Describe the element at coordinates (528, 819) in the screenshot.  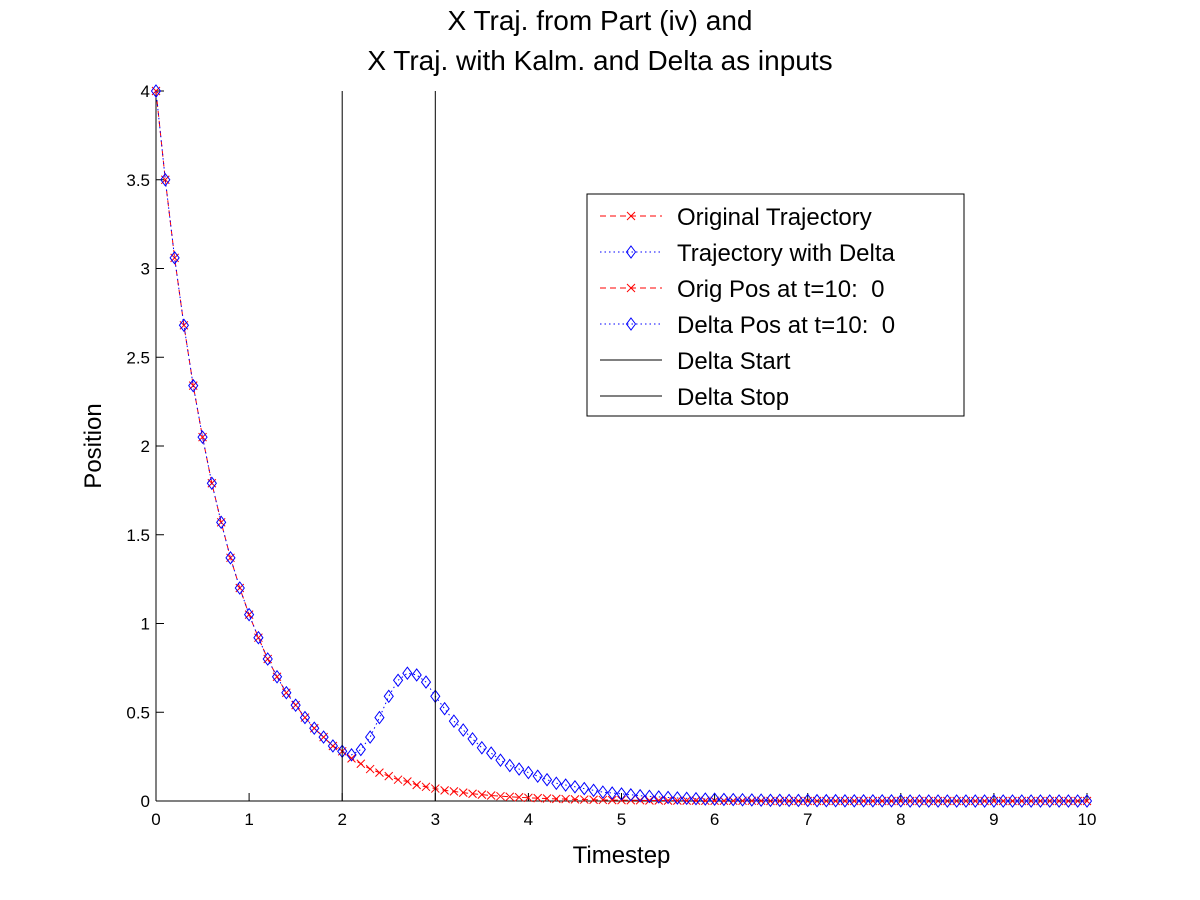
I see `x-tick-label: 4` at that location.